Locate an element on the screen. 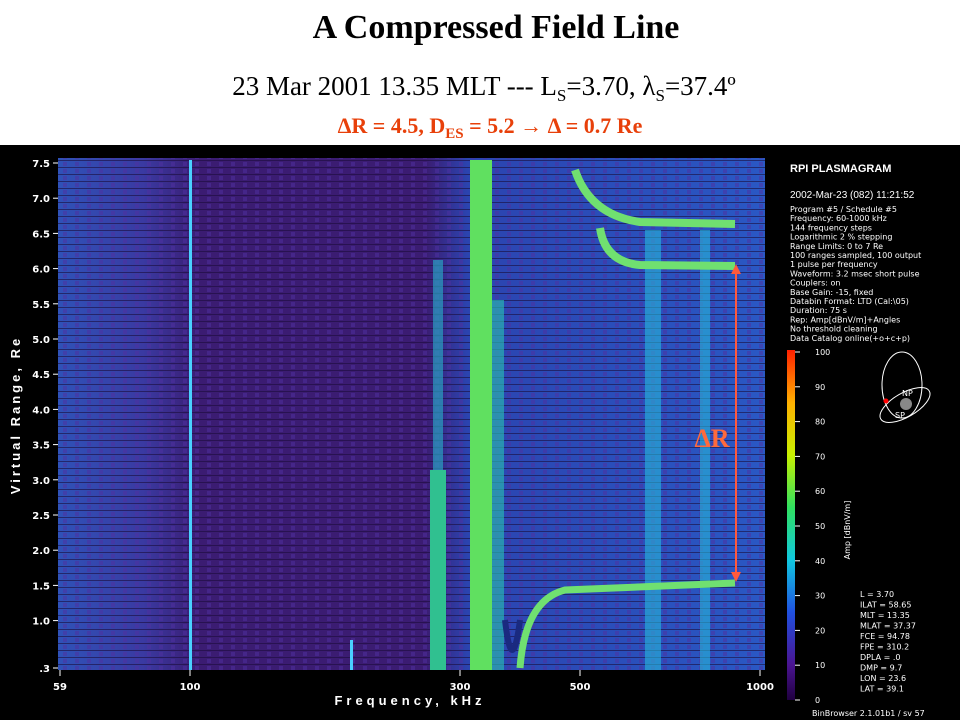 The width and height of the screenshot is (960, 720). param-line: DMP = 9.7 is located at coordinates (881, 668).